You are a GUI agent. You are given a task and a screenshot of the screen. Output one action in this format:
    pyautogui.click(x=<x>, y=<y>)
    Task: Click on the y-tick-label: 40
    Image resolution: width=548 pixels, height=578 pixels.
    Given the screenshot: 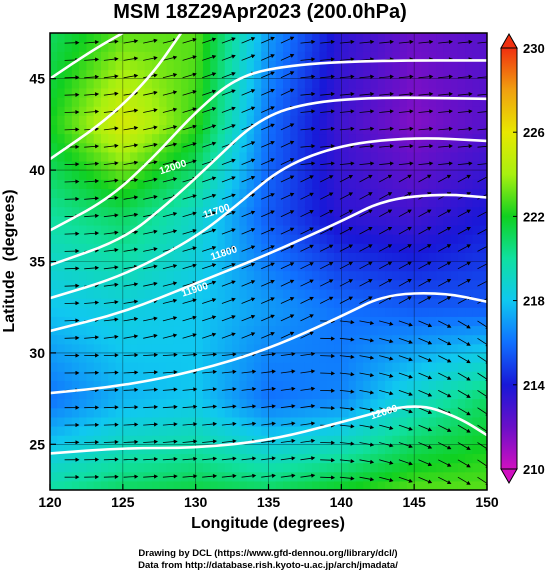 What is the action you would take?
    pyautogui.click(x=37, y=170)
    